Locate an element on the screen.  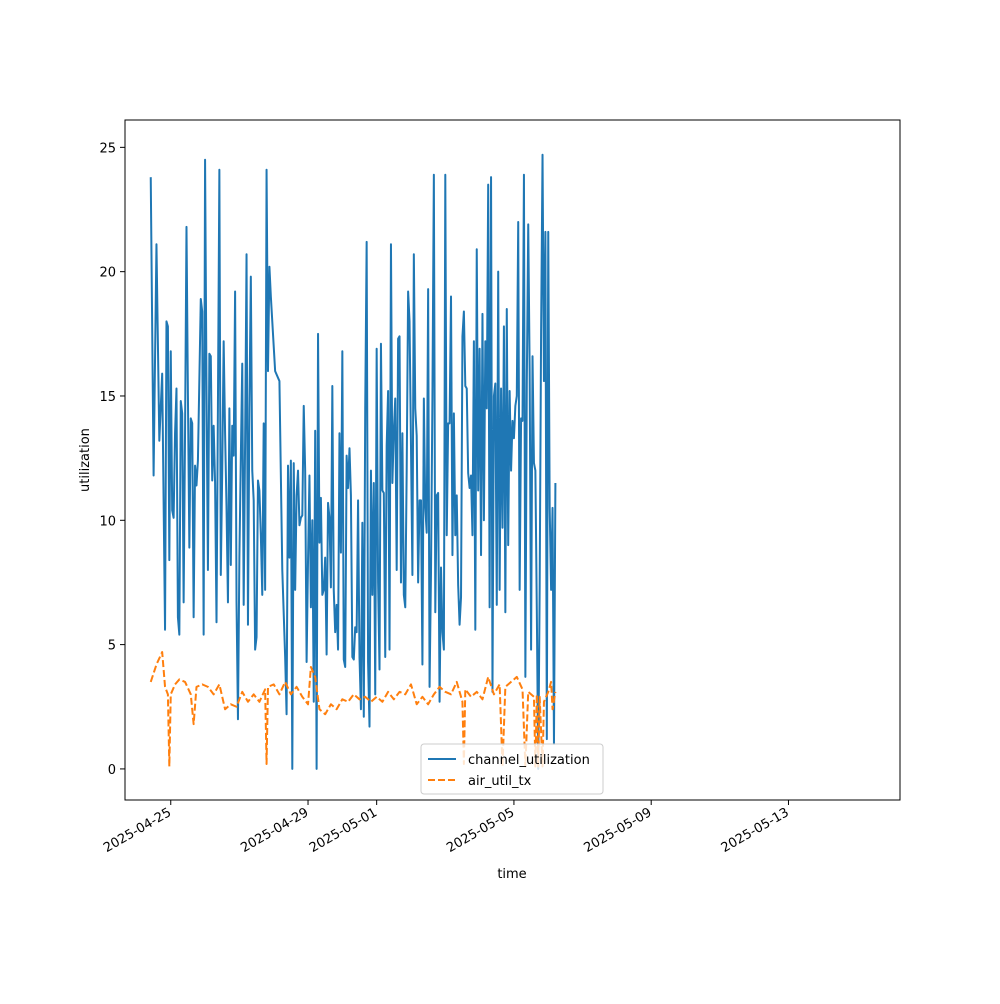
y-tick-label: 15 is located at coordinates (107, 397).